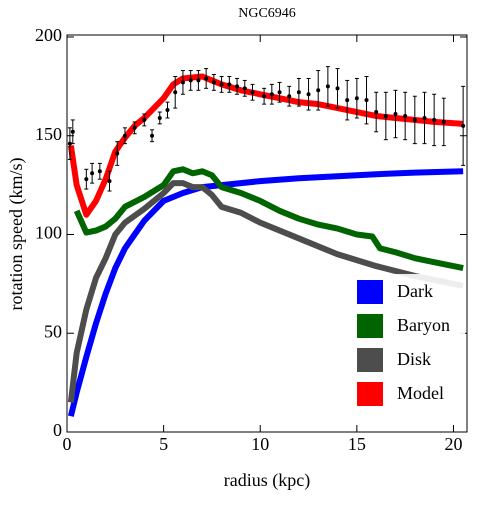 The width and height of the screenshot is (500, 505). Describe the element at coordinates (16, 234) in the screenshot. I see `y-axis-label: rotation speed (km/s)` at that location.